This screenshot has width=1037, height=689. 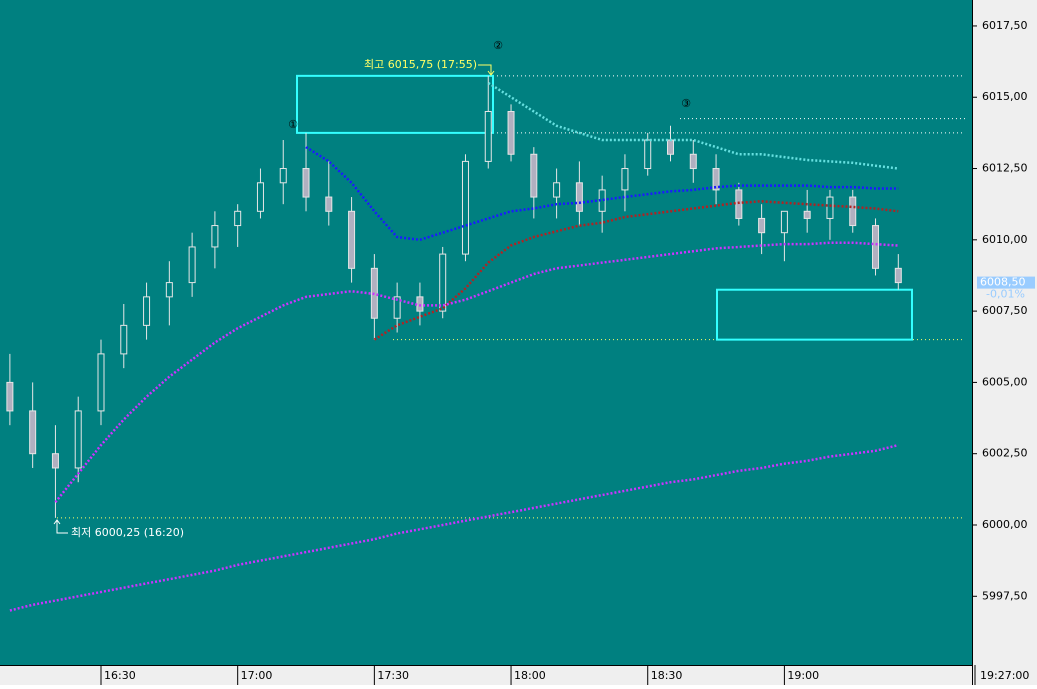 I want to click on low-annotation: 최저 6000,25 (16:20), so click(x=127, y=532).